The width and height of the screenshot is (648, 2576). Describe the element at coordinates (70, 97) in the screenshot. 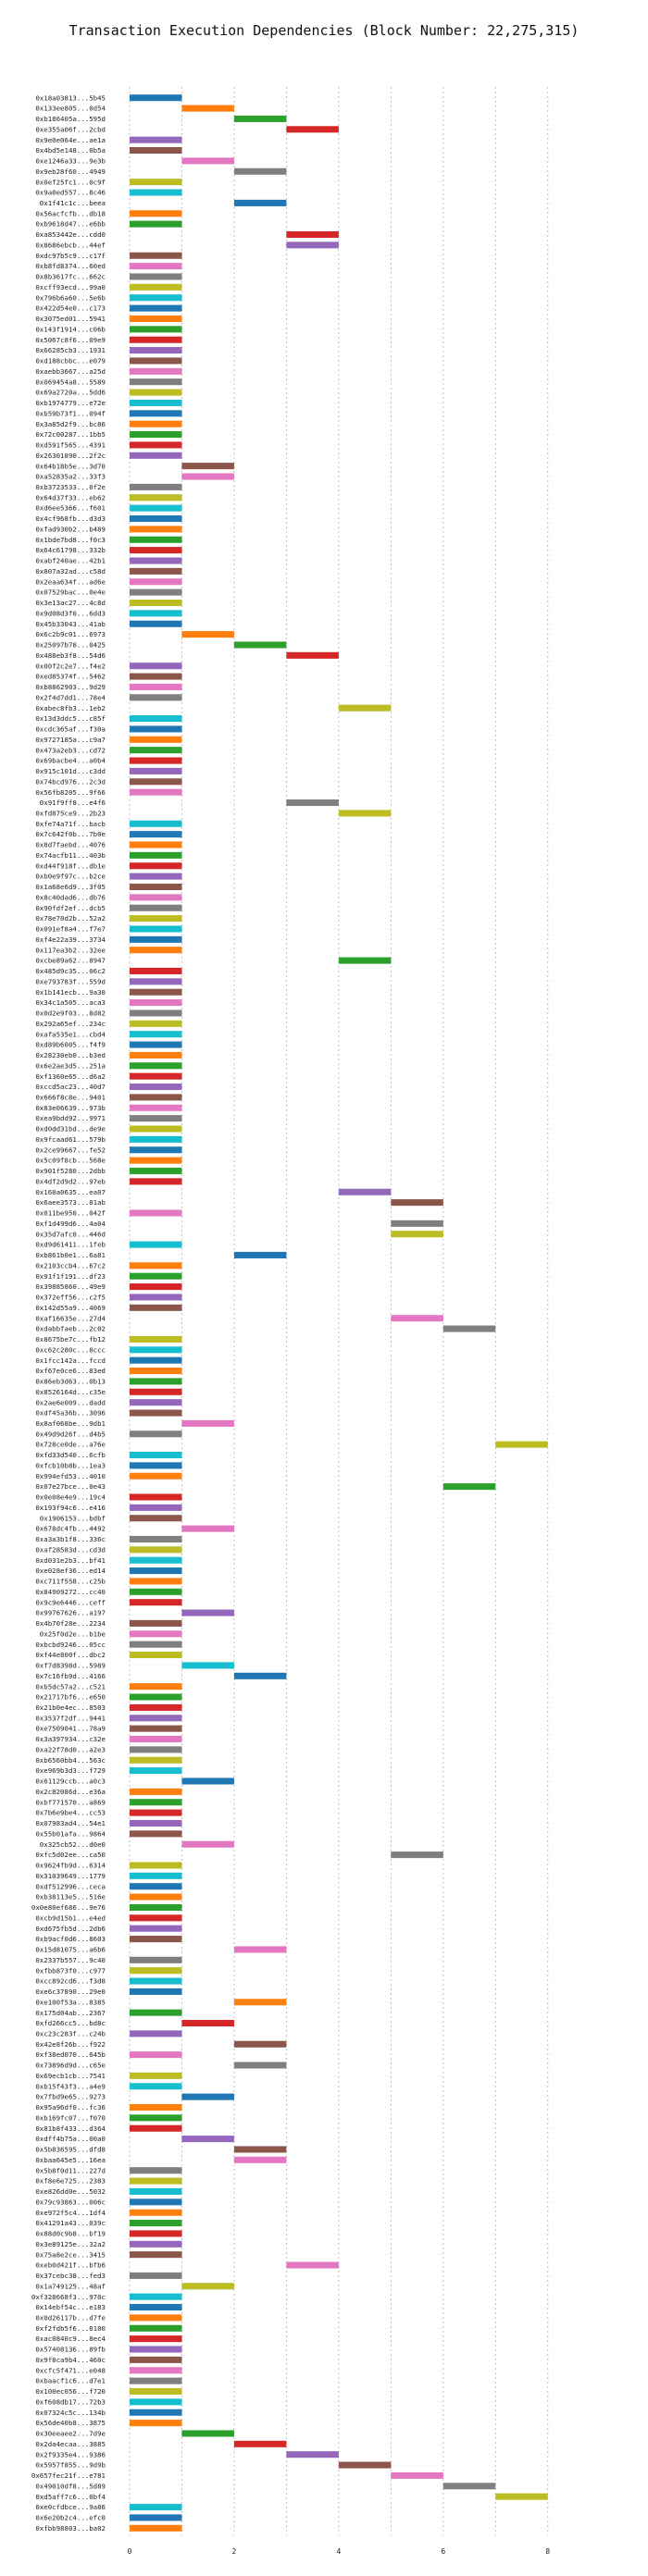

I see `y-tick-label: 0x18a03813...5b45` at that location.